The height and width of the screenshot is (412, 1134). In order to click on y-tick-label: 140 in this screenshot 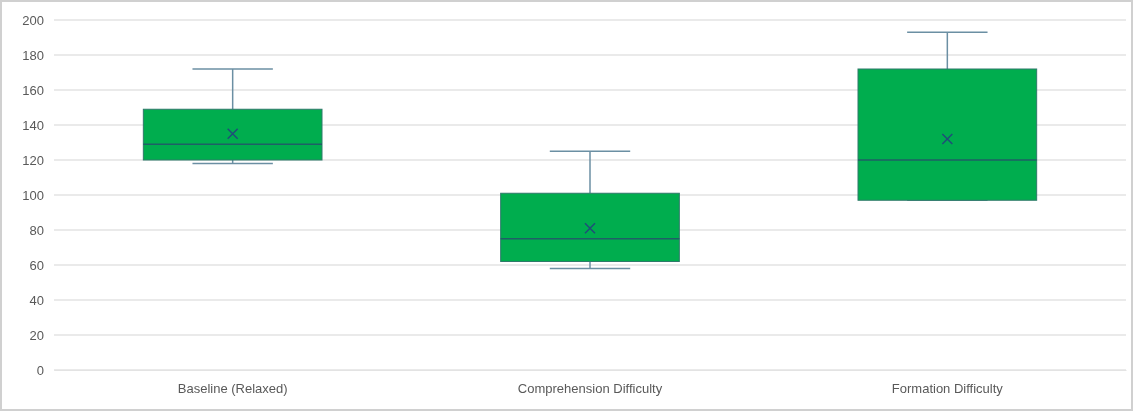, I will do `click(33, 125)`.